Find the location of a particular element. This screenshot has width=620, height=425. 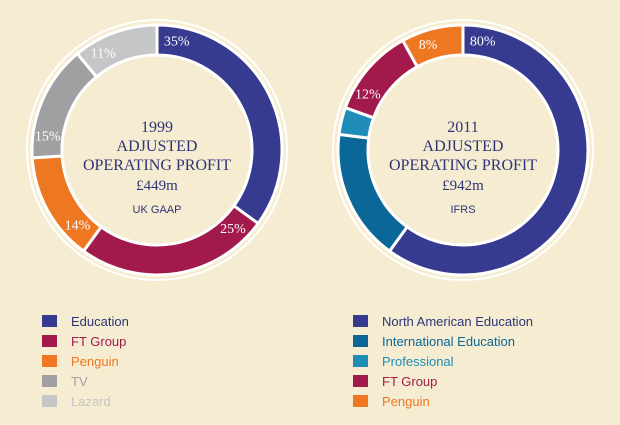

legend-label: TV is located at coordinates (79, 381).